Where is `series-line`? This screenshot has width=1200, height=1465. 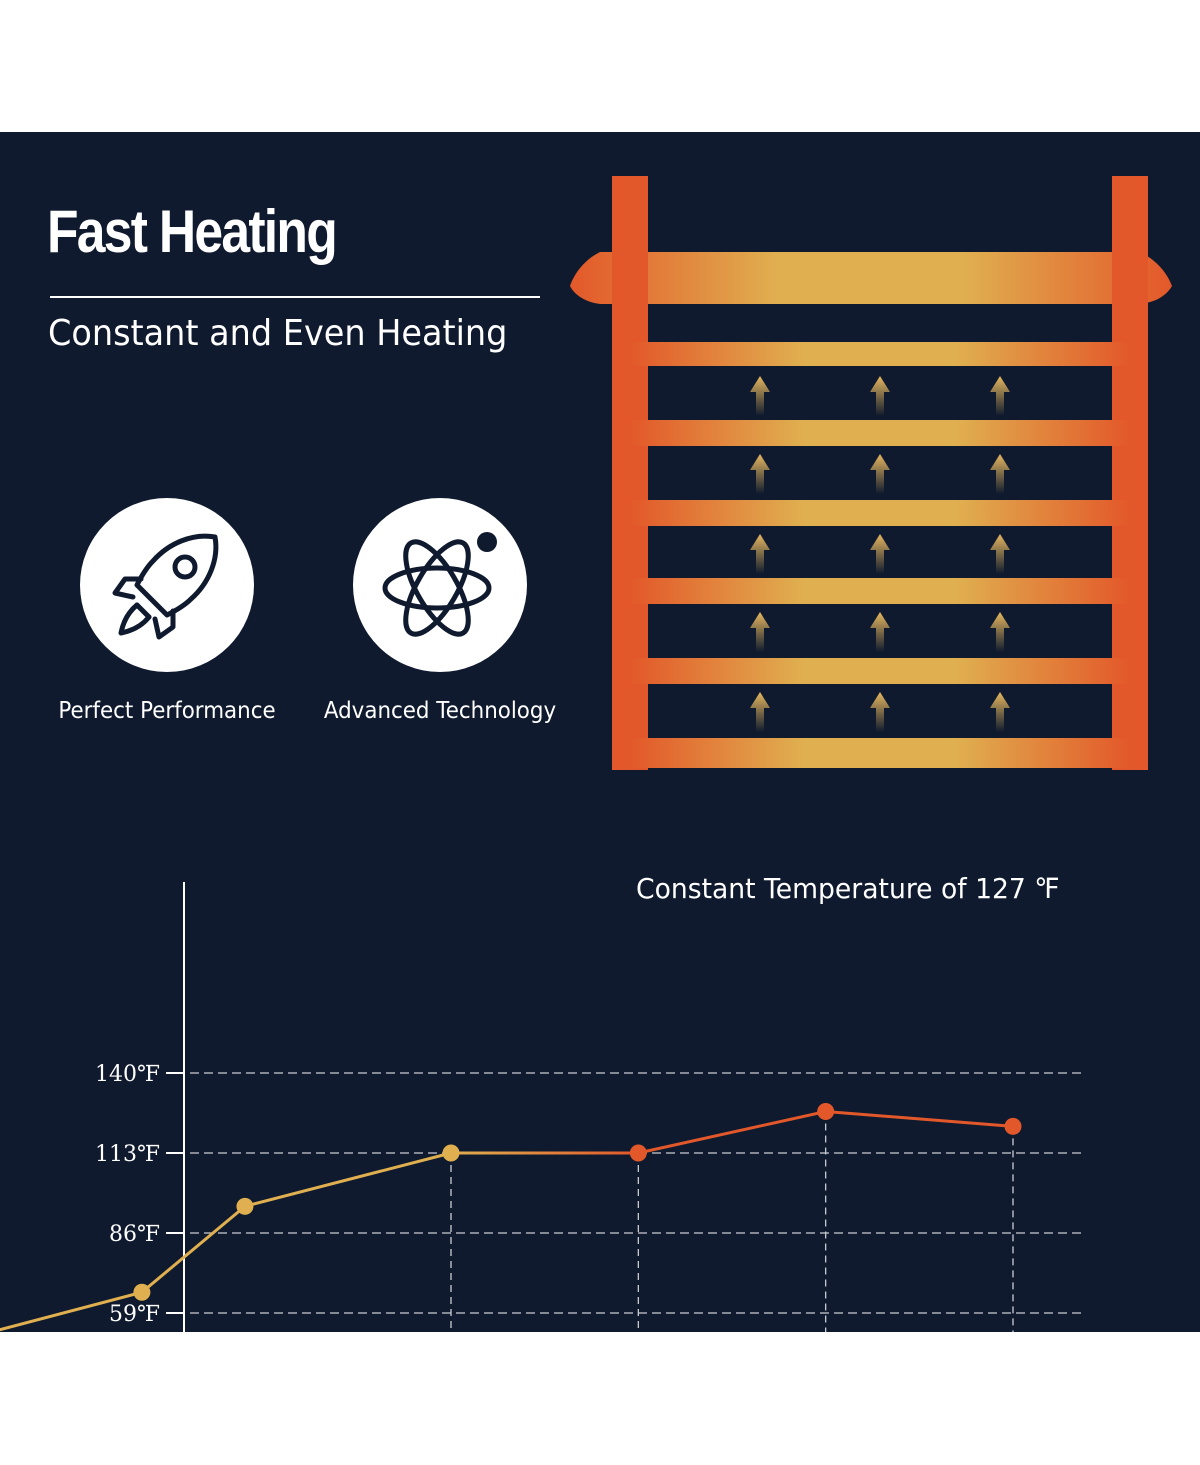 series-line is located at coordinates (226, 1241).